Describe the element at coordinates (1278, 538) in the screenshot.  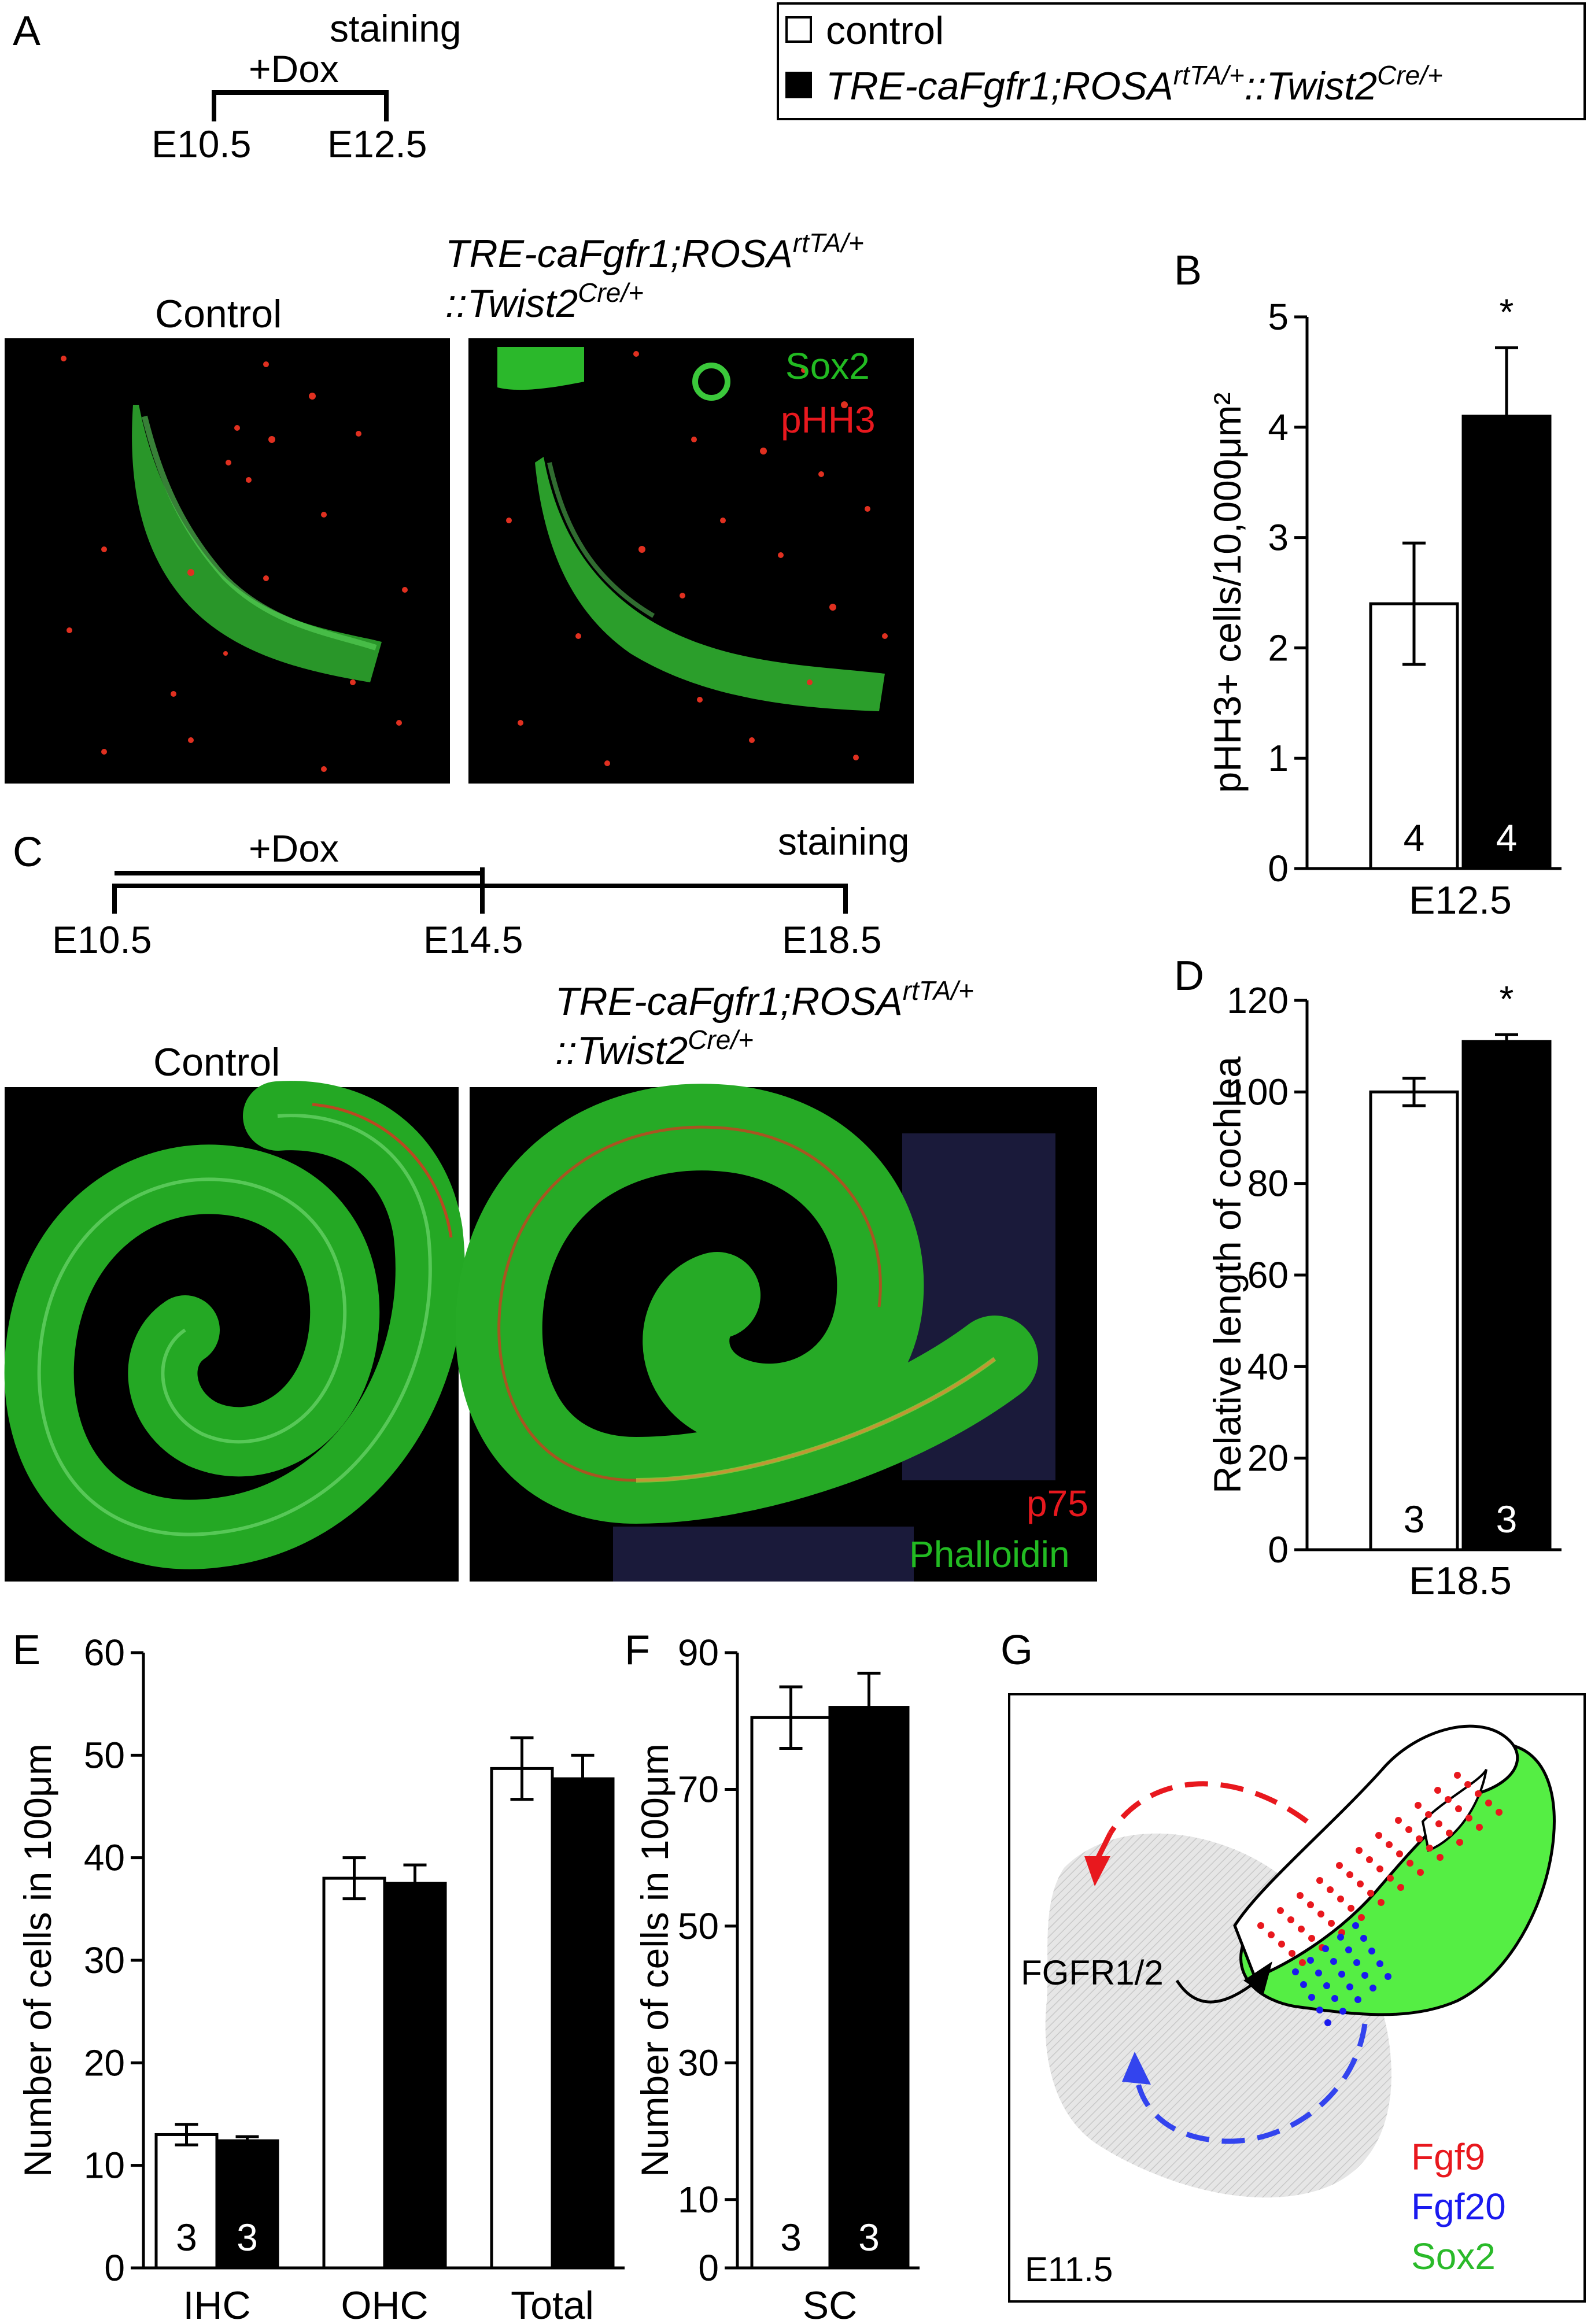
I see `chart-b-ytick-label: 3` at that location.